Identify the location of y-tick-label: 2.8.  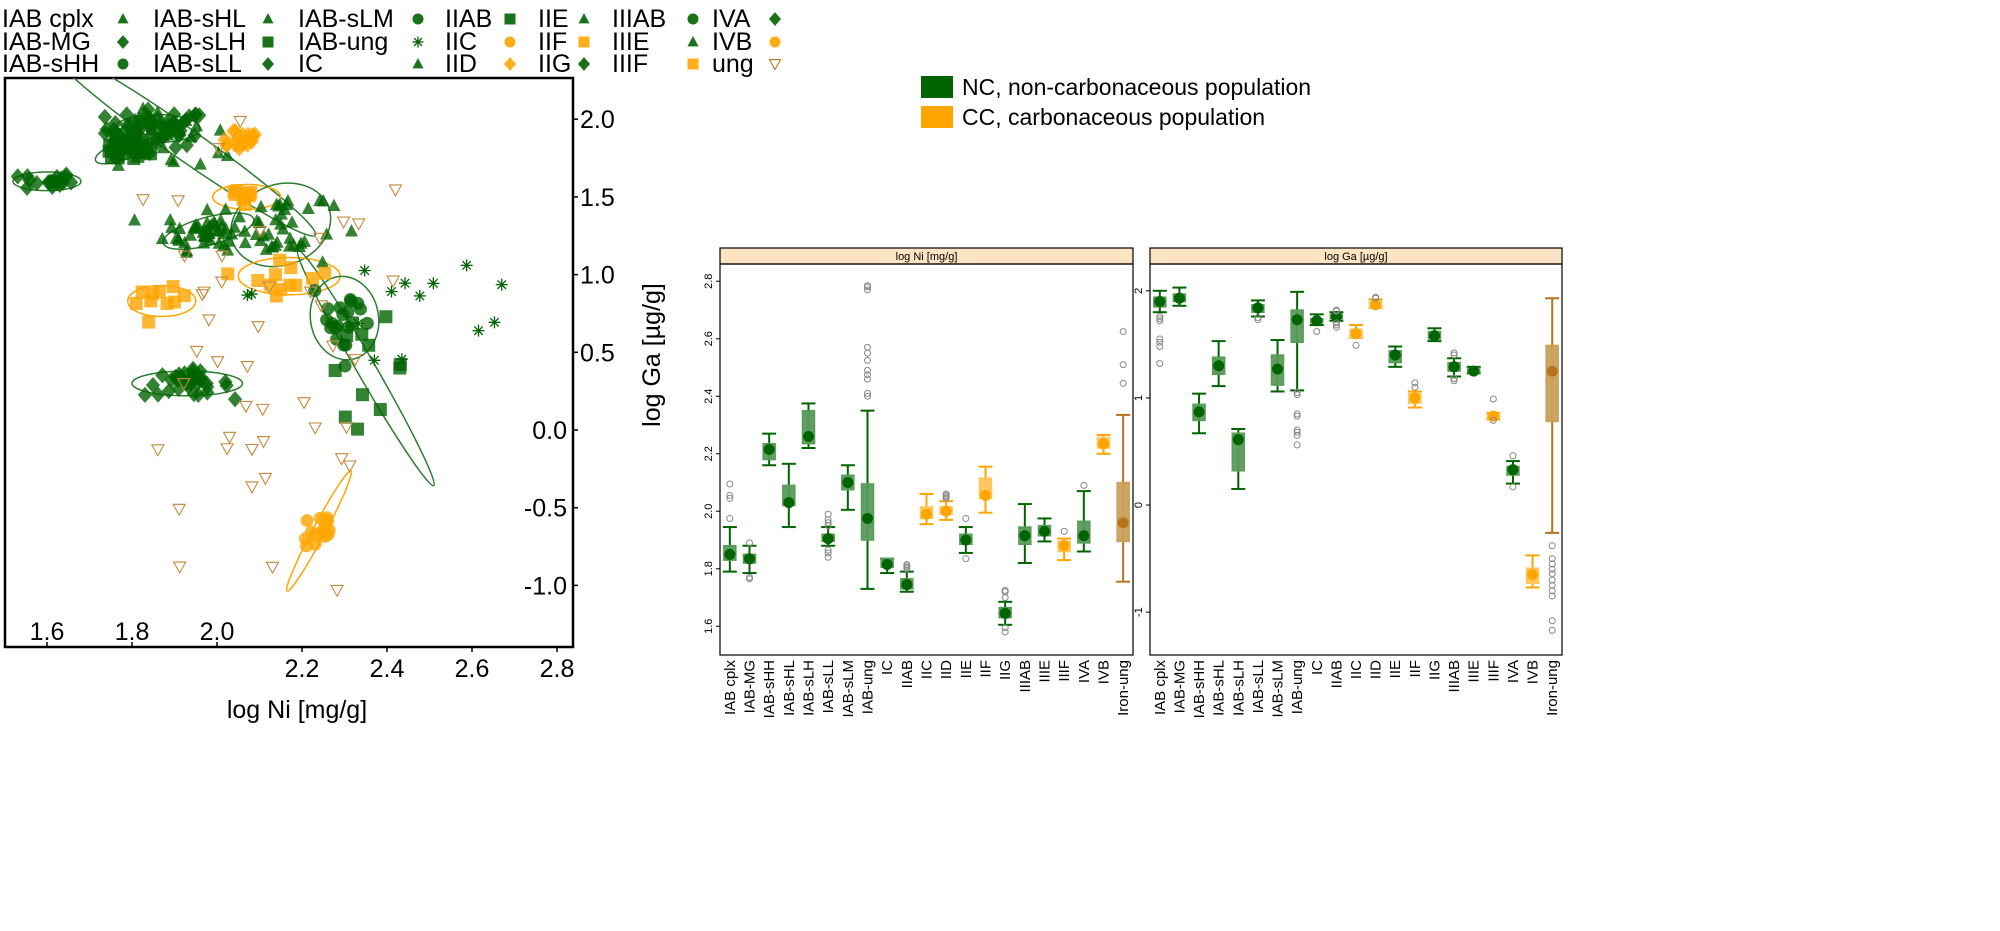
(709, 281).